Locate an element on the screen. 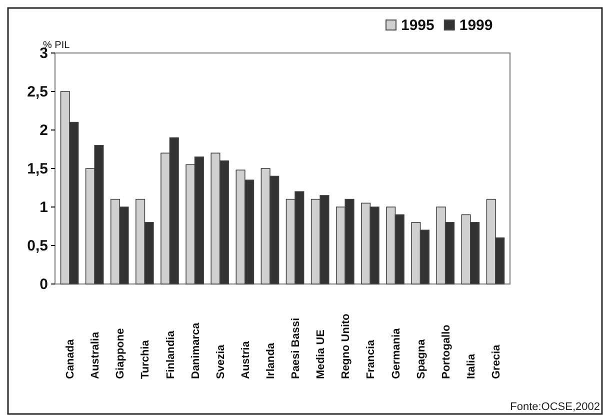 This screenshot has height=415, width=603. x-tick-label: Irlanda is located at coordinates (270, 360).